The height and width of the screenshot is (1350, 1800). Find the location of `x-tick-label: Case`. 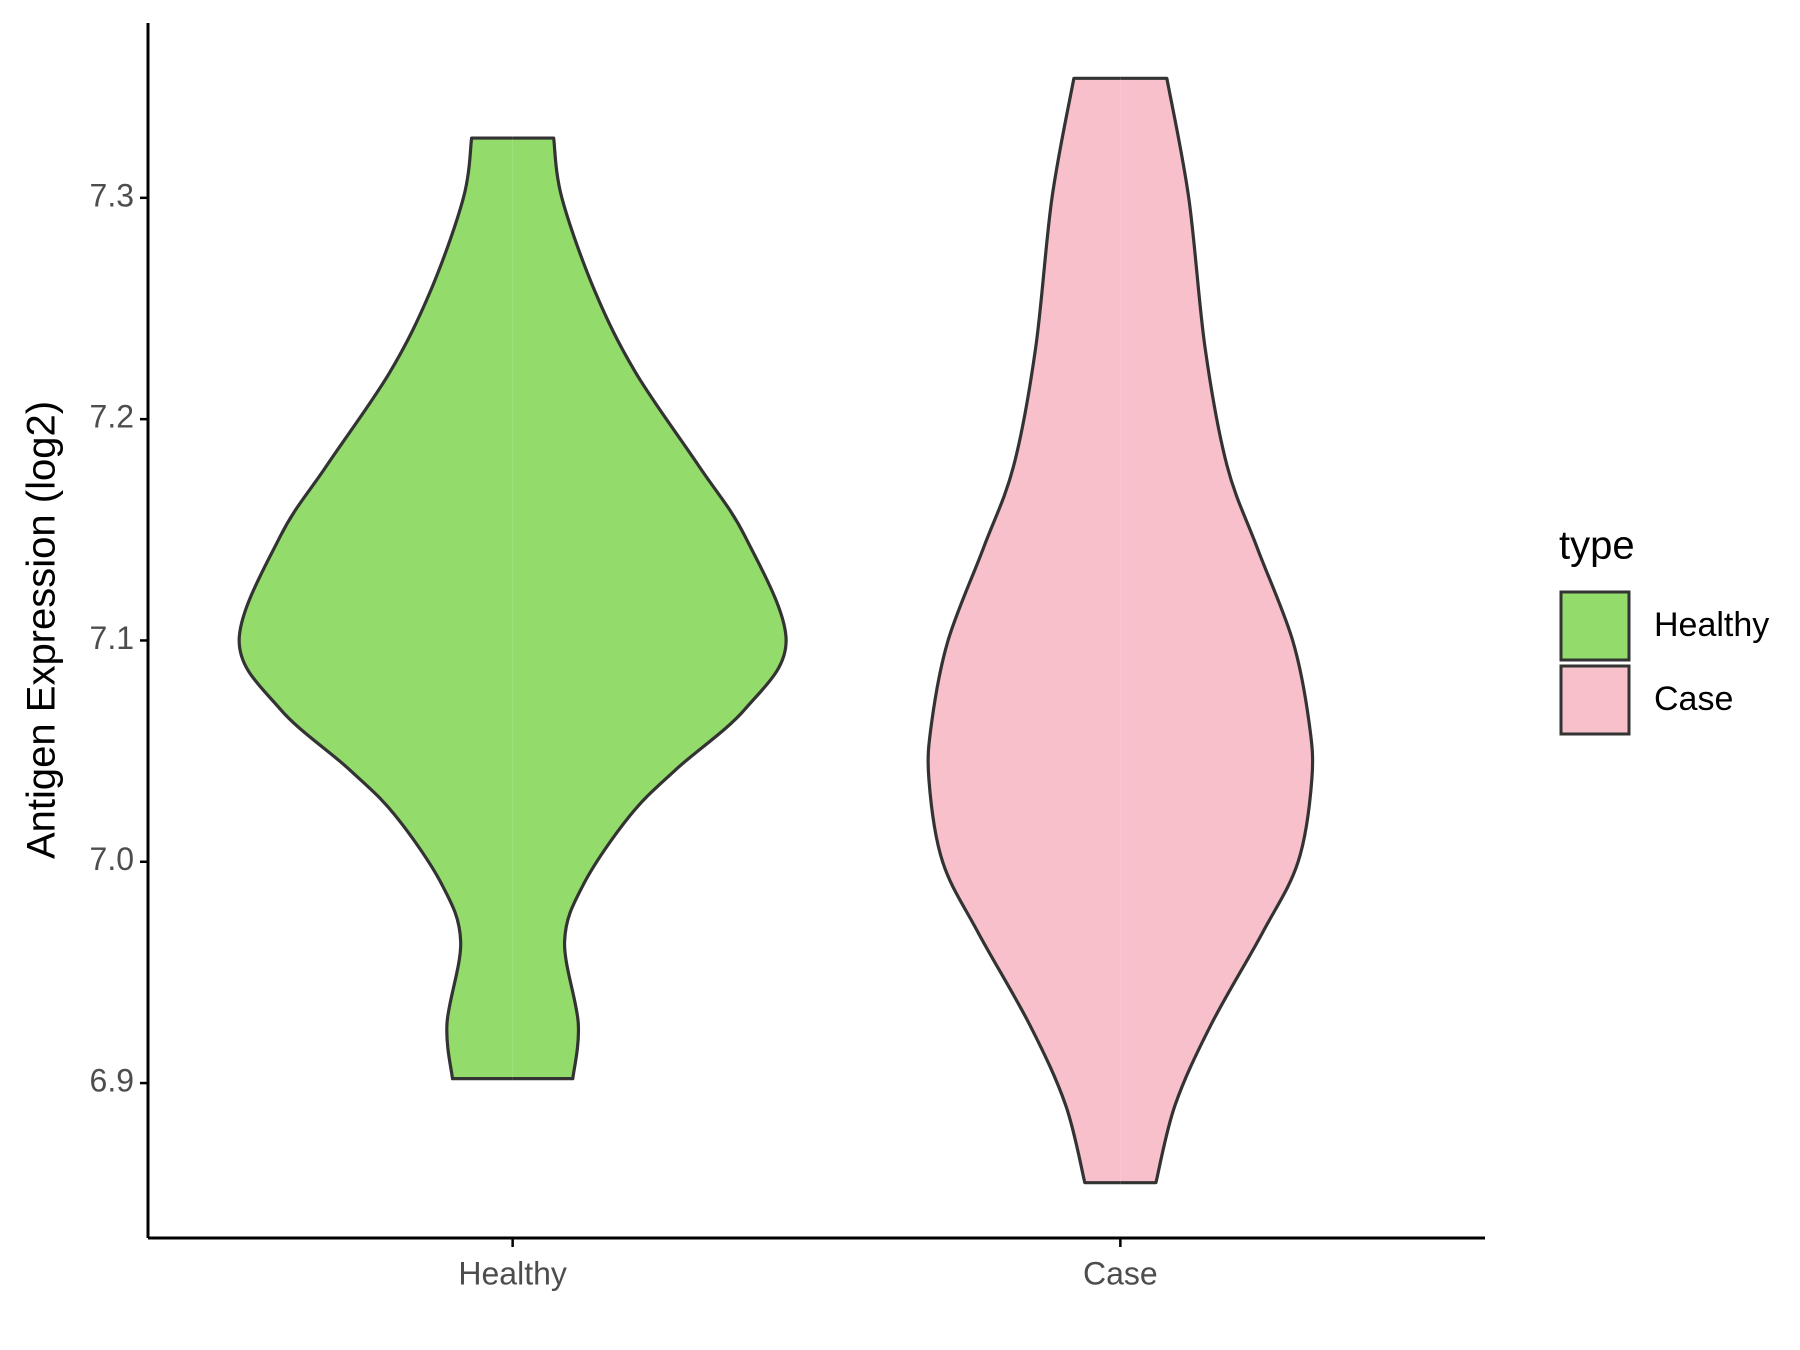

x-tick-label: Case is located at coordinates (1120, 1273).